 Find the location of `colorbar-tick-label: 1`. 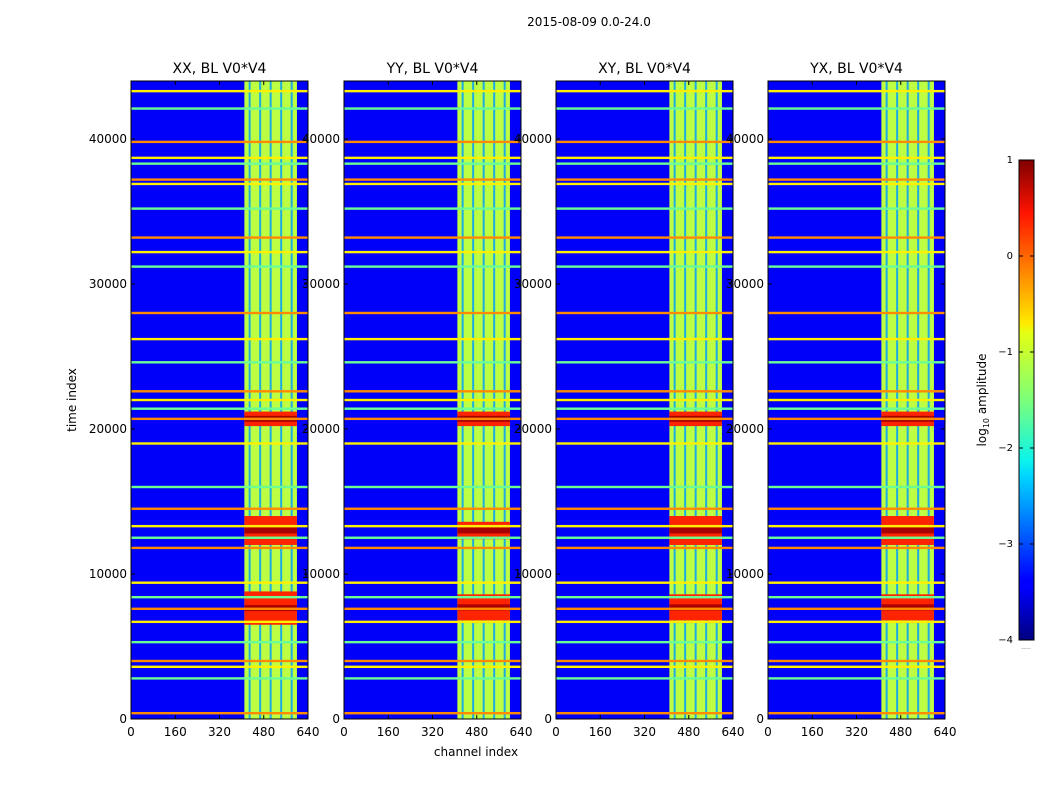

colorbar-tick-label: 1 is located at coordinates (1010, 160).